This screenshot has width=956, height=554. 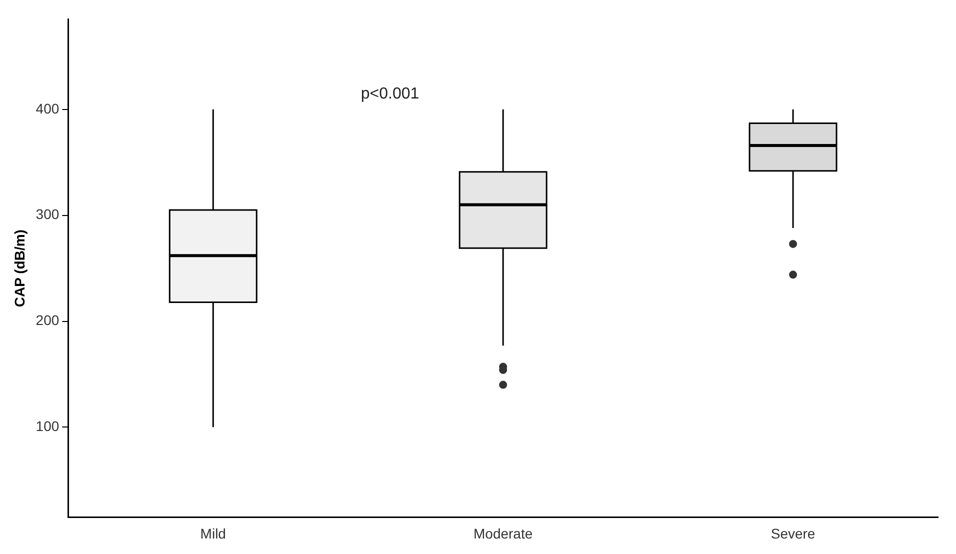 What do you see at coordinates (48, 426) in the screenshot?
I see `y-tick-label: 100` at bounding box center [48, 426].